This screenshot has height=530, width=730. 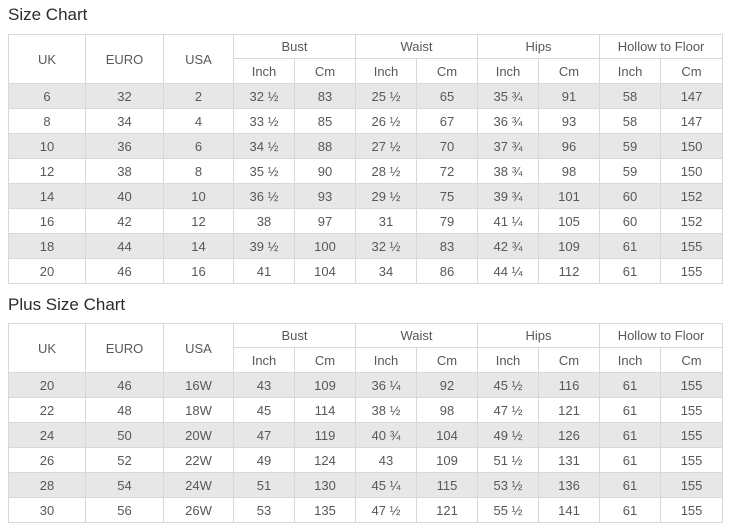 I want to click on cell: 105, so click(x=569, y=221).